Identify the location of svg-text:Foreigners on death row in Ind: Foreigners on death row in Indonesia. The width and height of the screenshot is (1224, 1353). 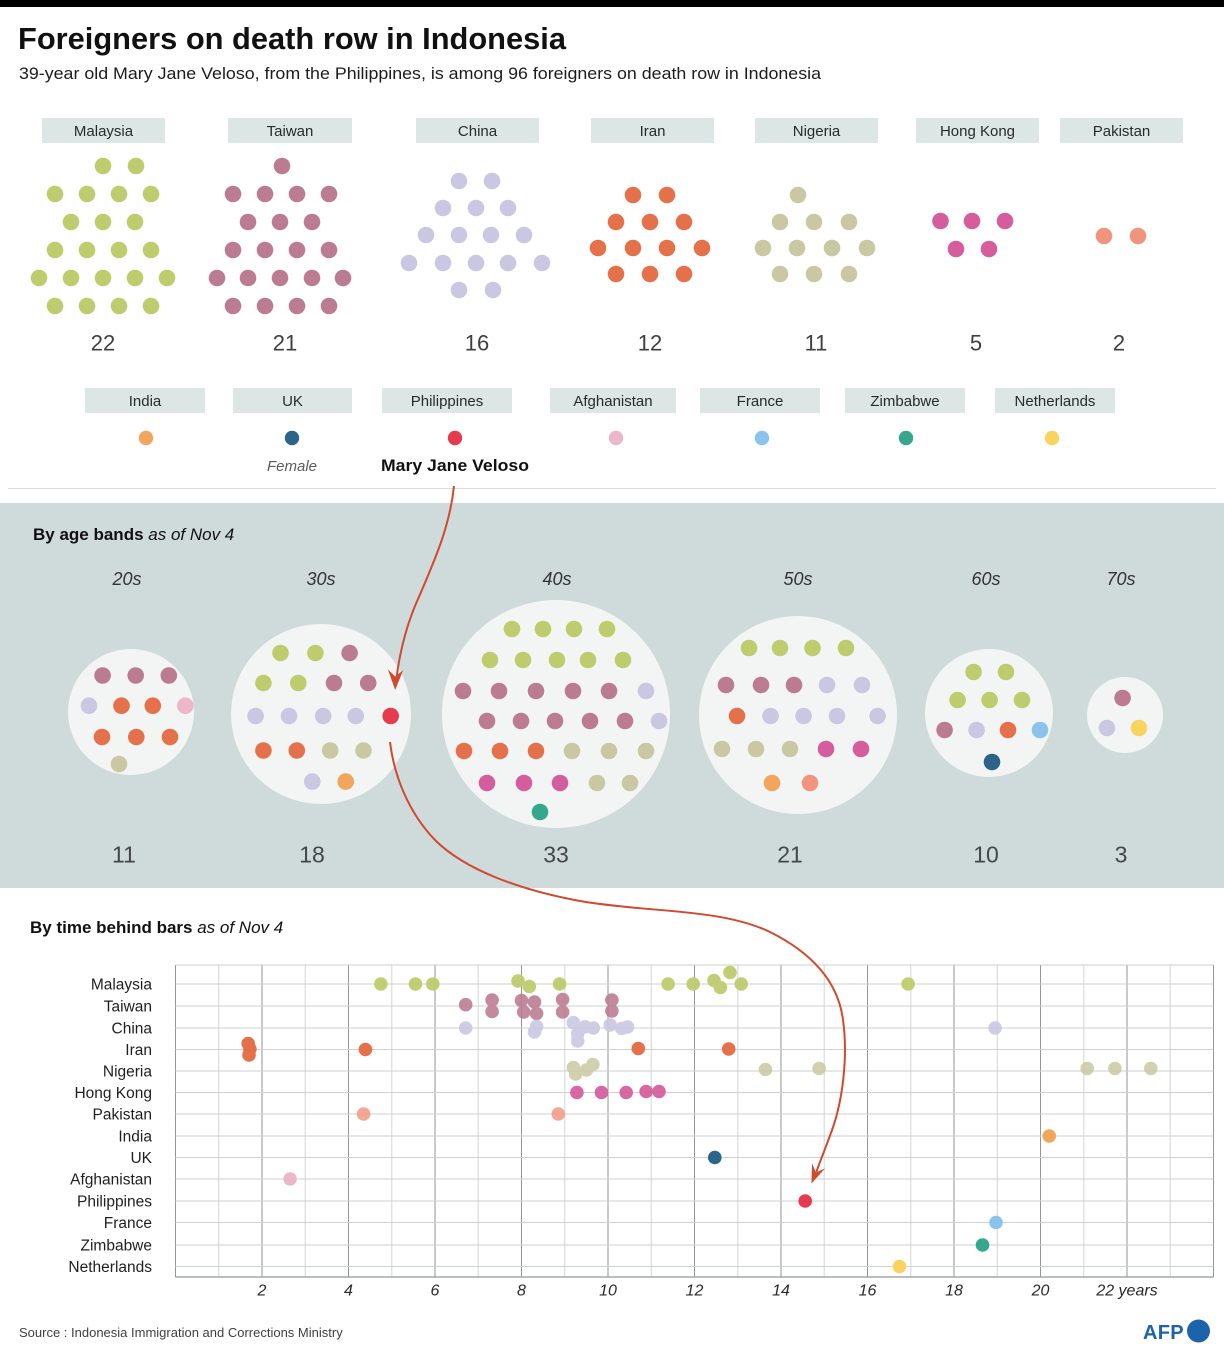
(292, 38).